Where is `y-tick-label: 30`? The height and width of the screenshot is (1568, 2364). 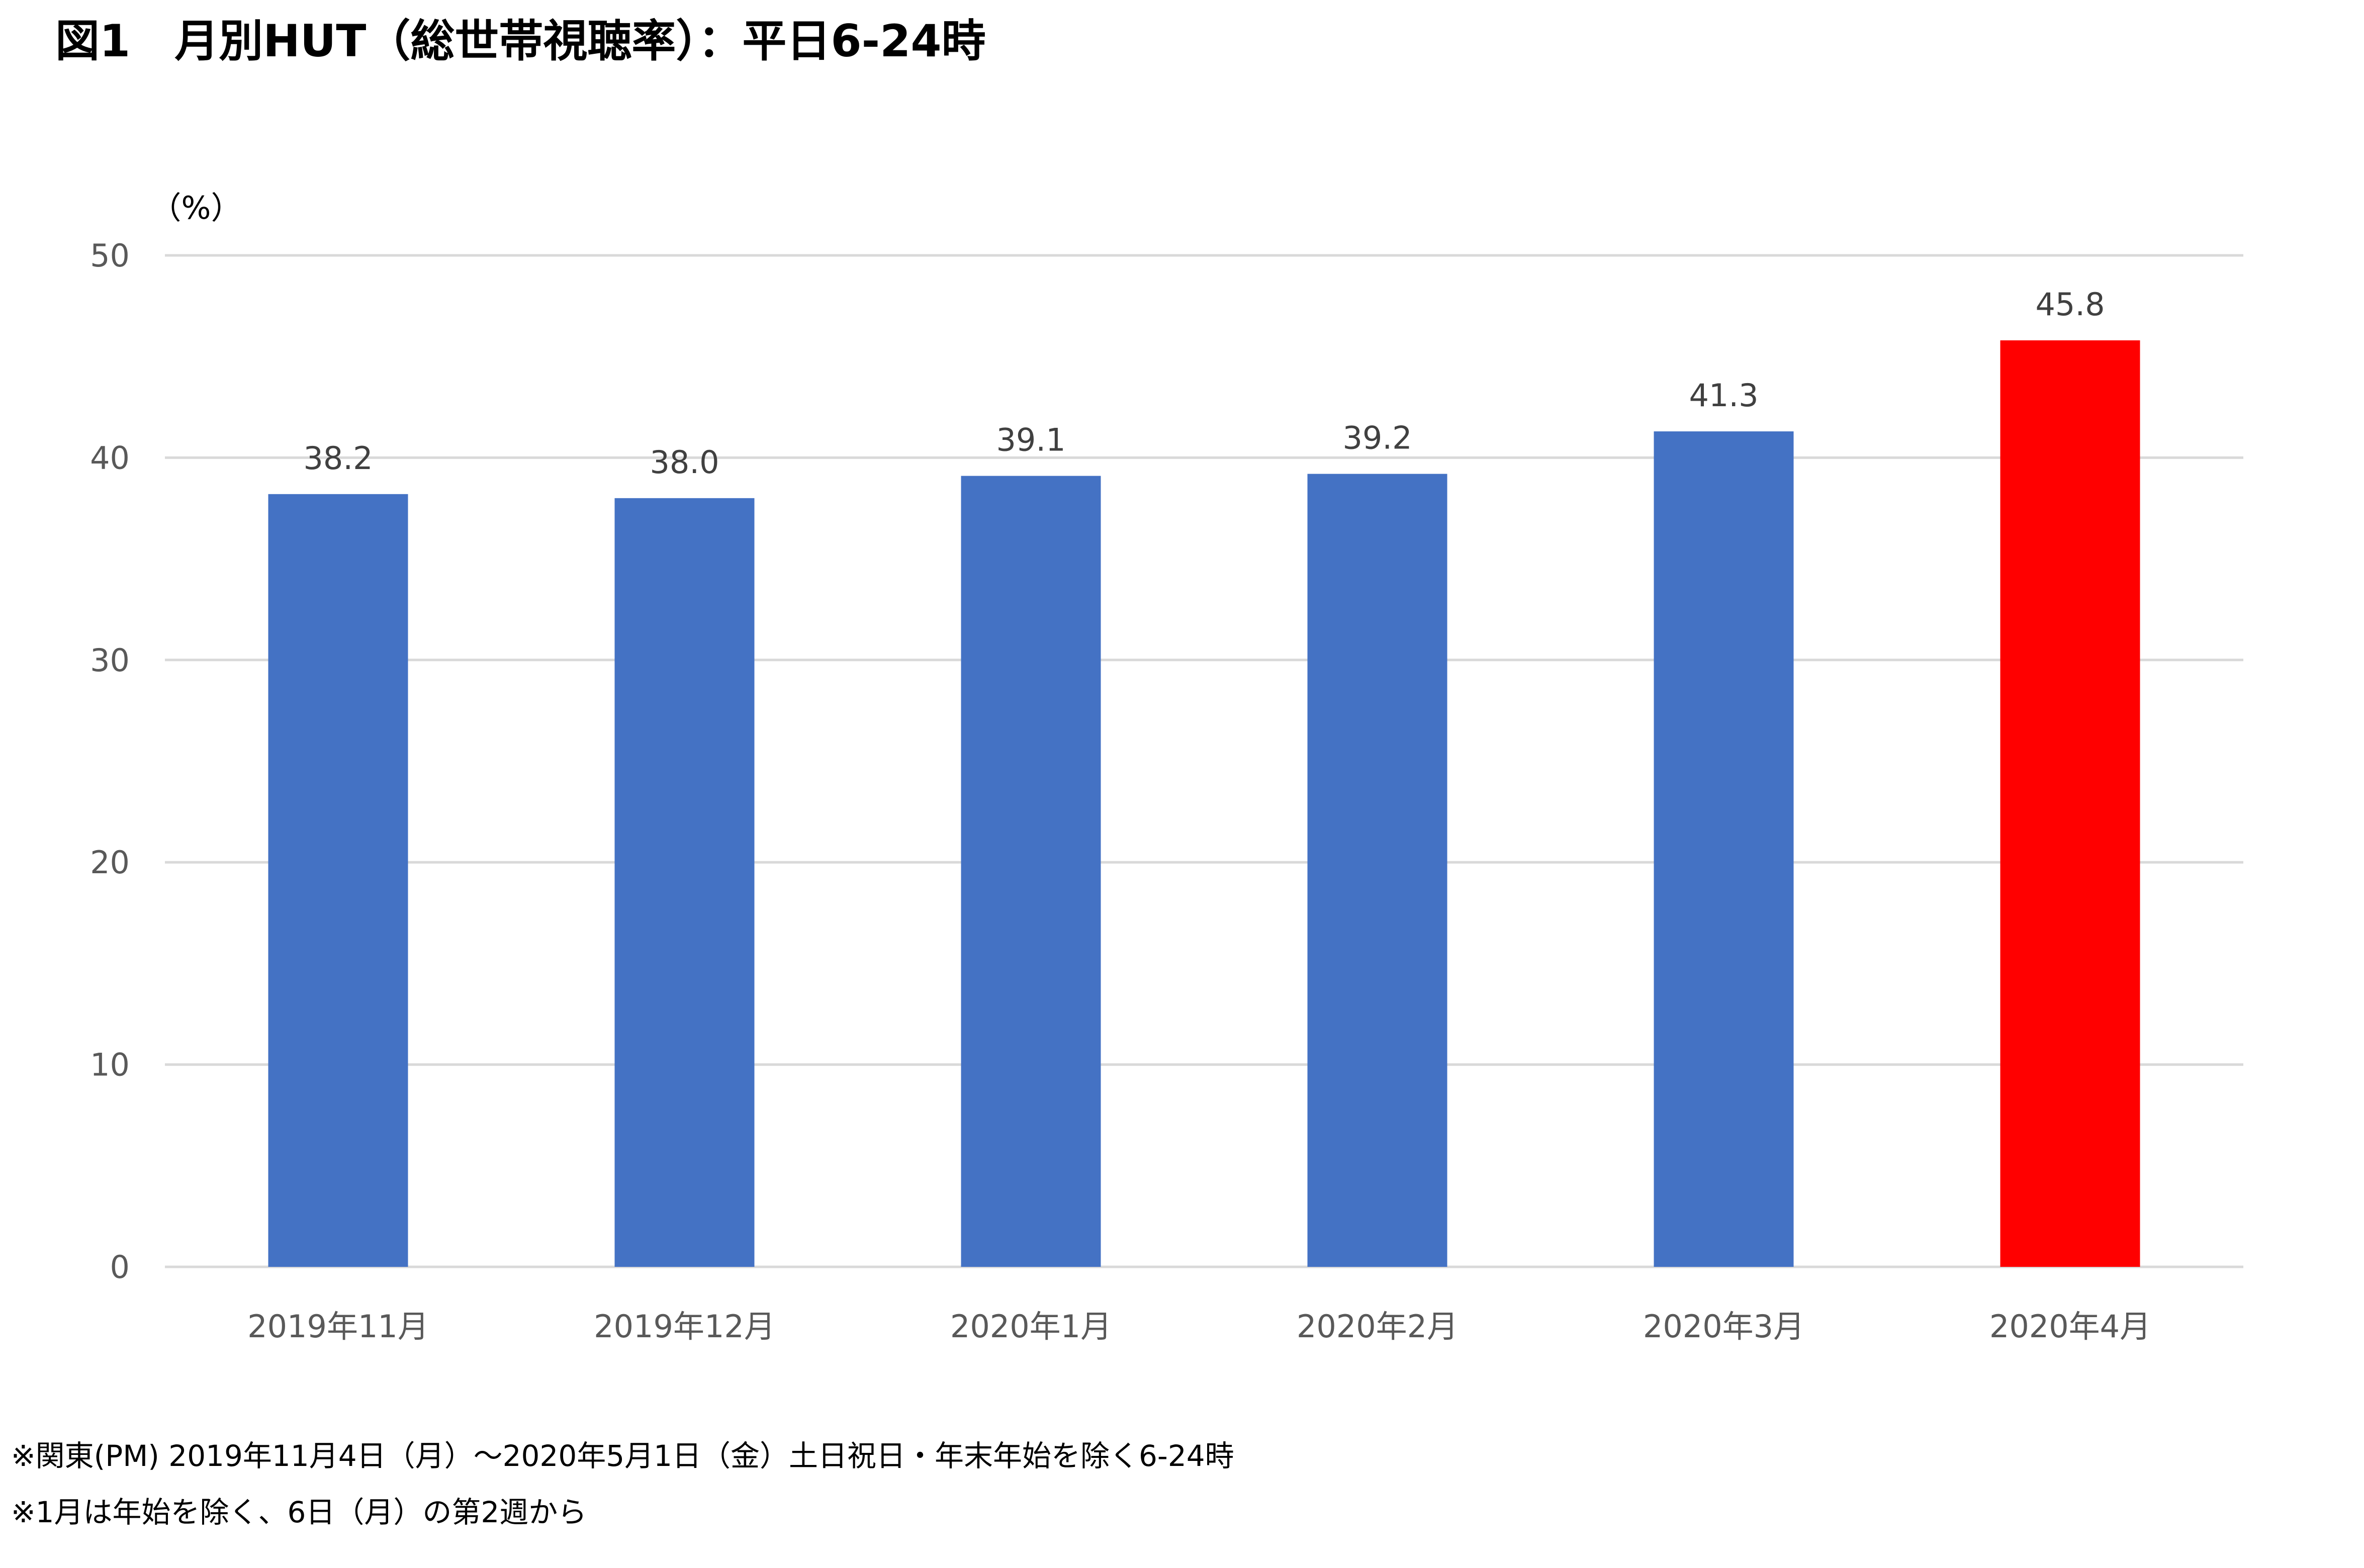 y-tick-label: 30 is located at coordinates (110, 660).